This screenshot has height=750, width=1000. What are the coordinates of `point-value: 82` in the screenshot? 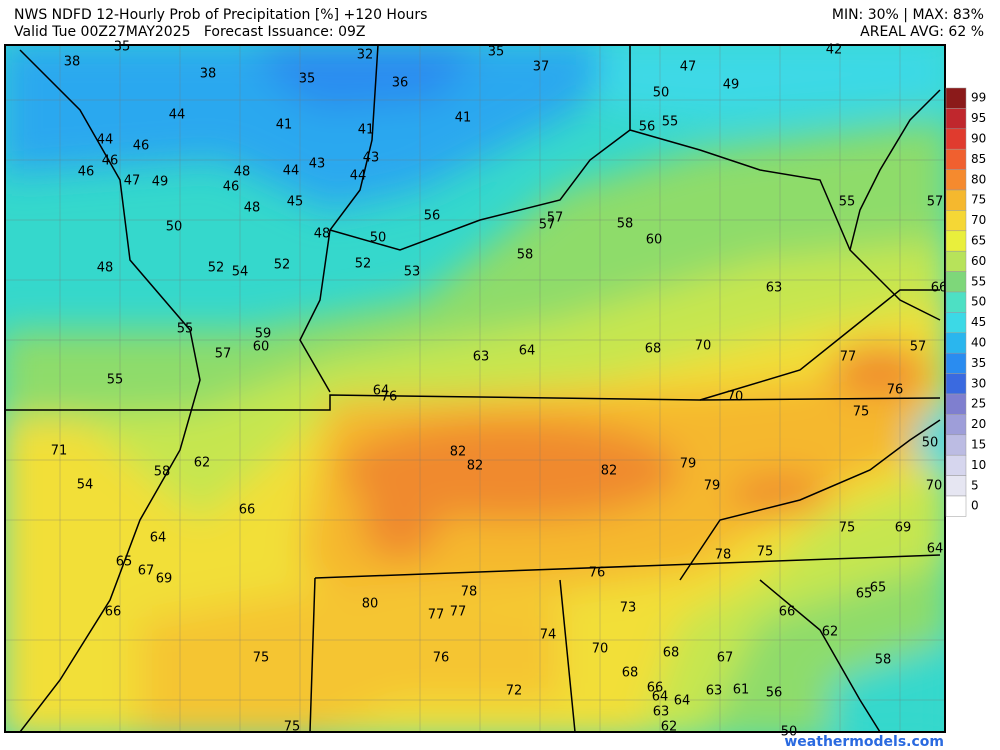 It's located at (475, 466).